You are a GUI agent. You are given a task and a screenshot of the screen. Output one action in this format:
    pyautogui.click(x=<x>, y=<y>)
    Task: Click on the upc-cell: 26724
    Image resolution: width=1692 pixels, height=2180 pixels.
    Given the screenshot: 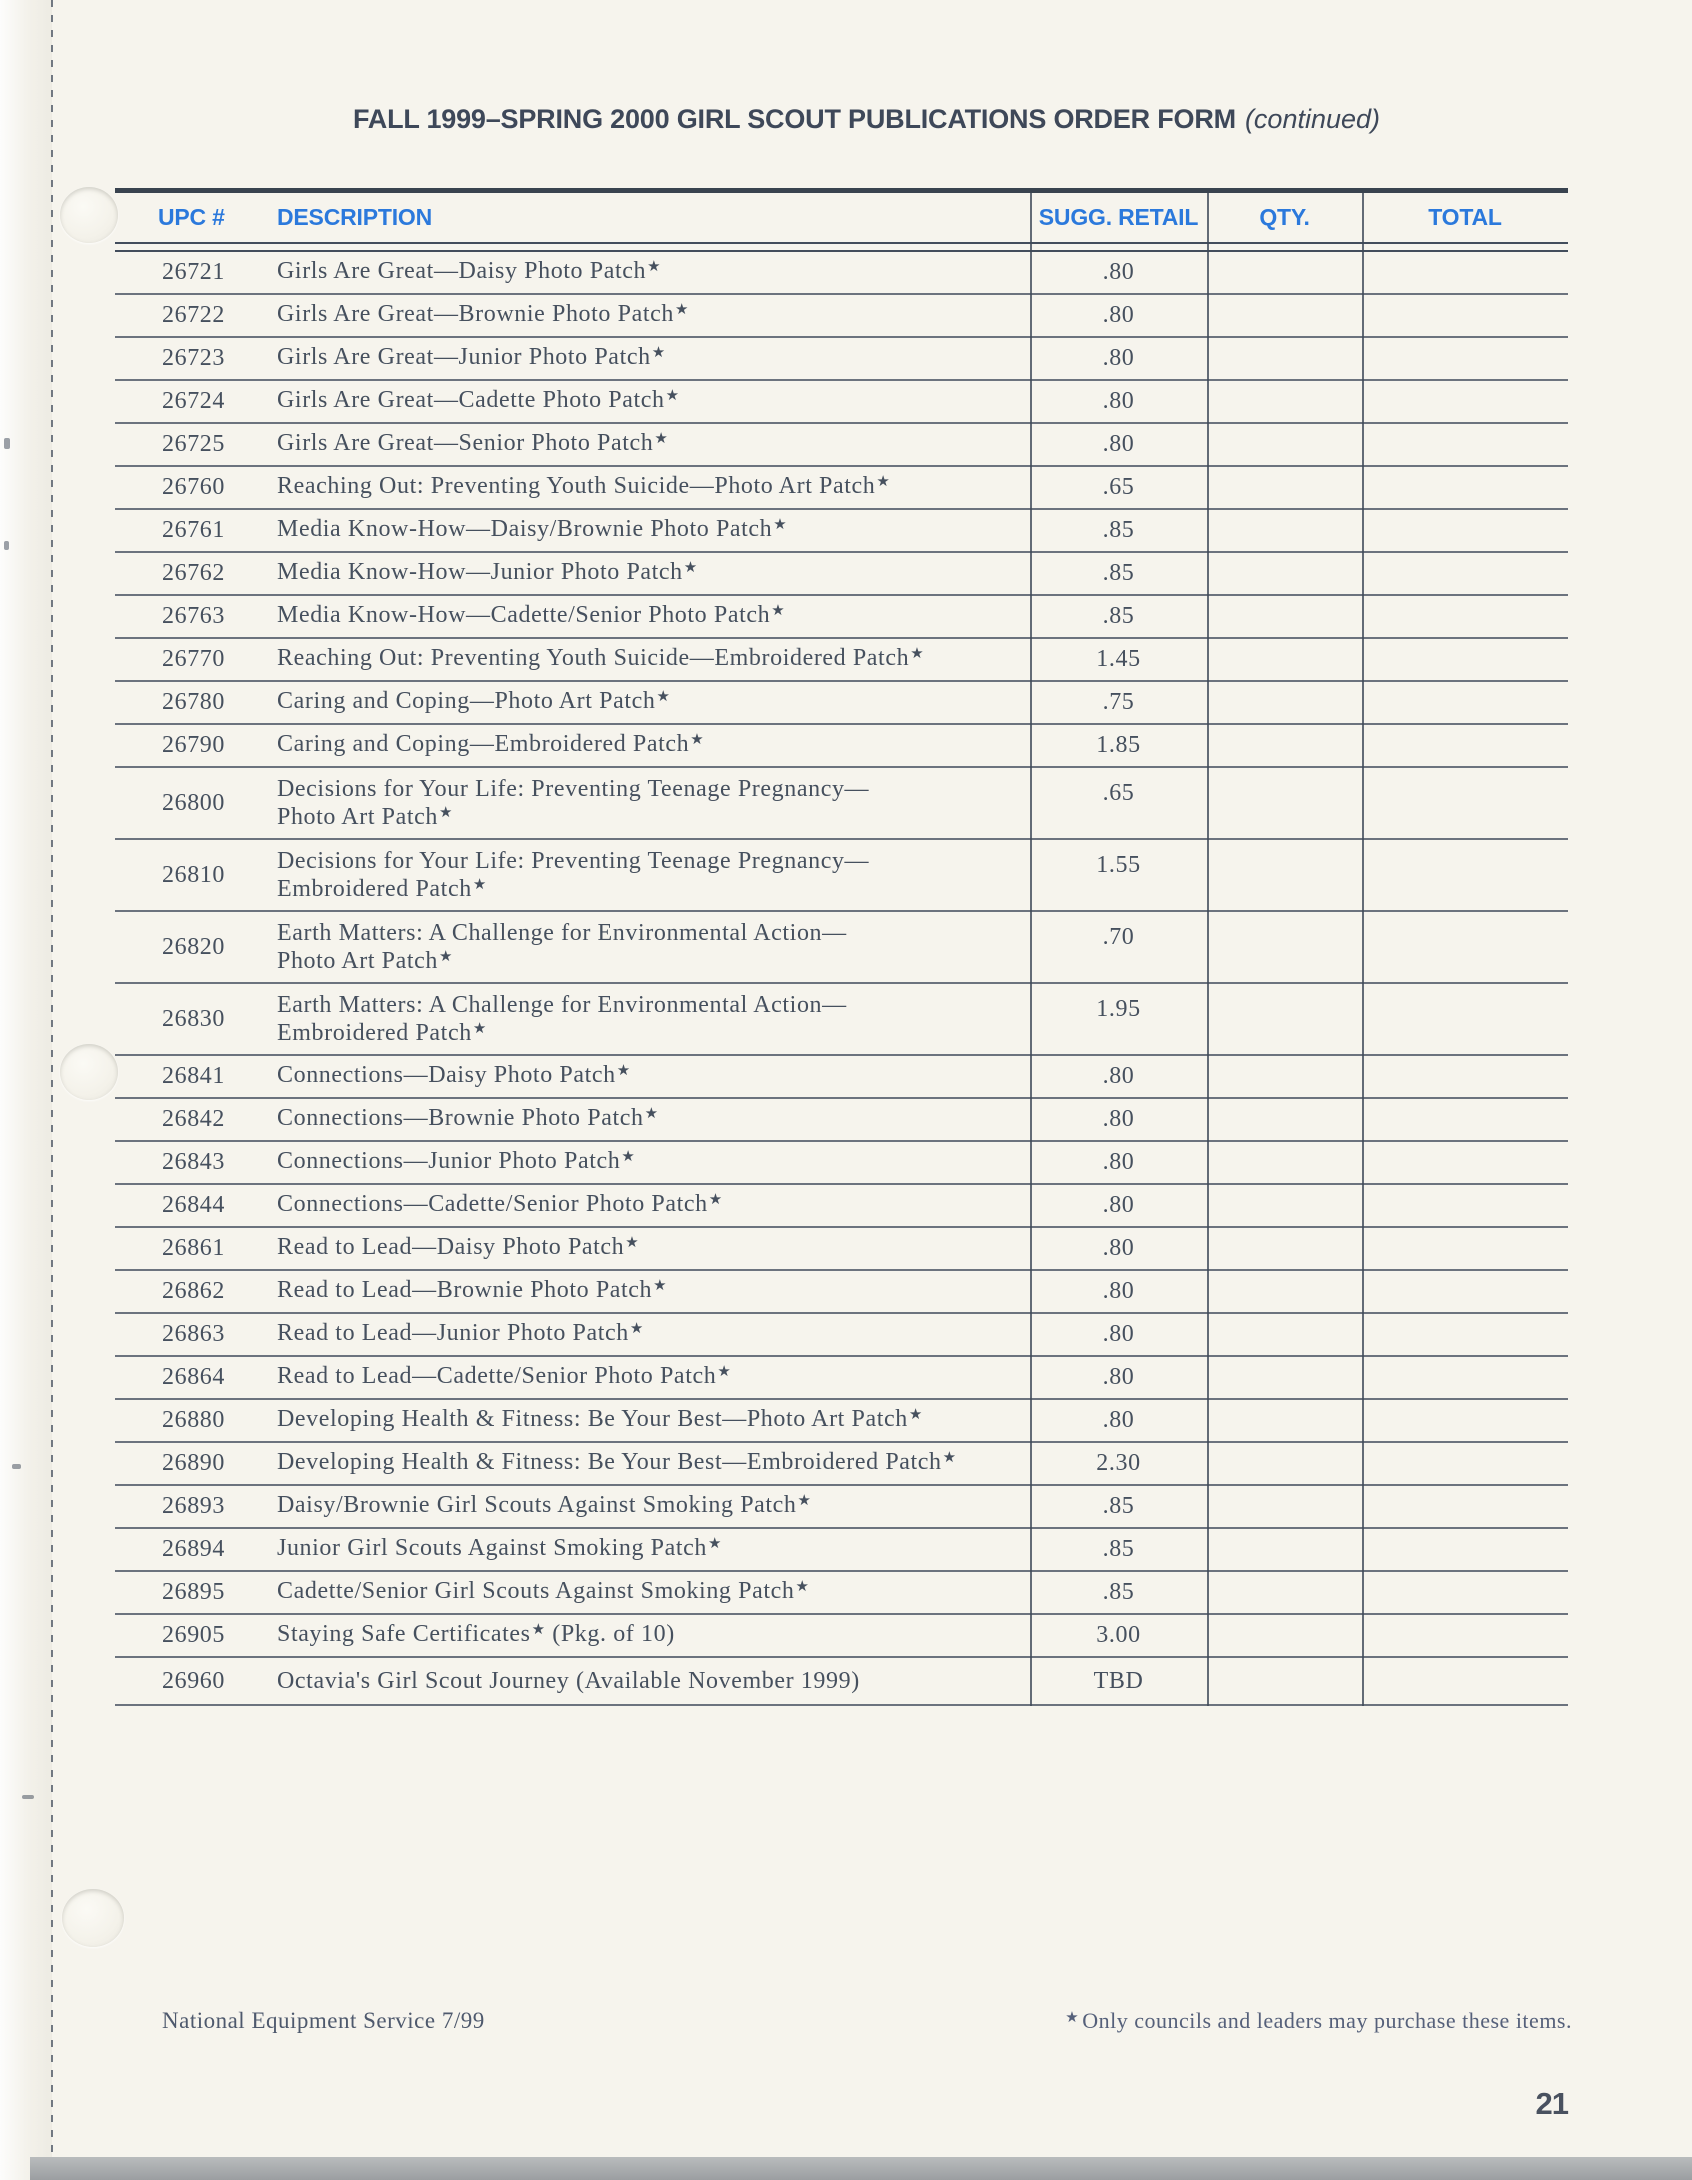 What is the action you would take?
    pyautogui.click(x=193, y=401)
    